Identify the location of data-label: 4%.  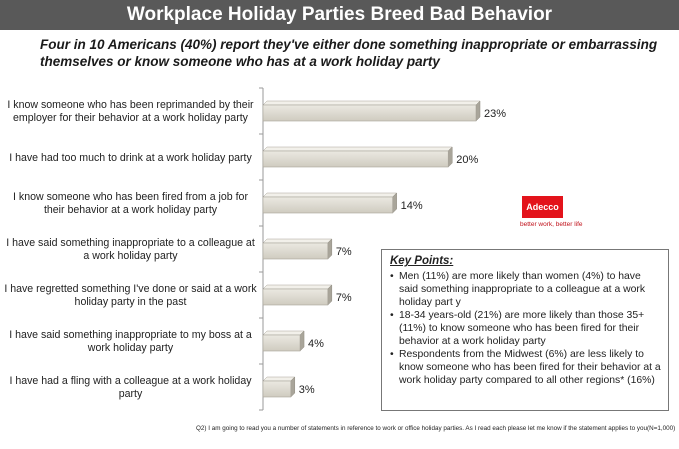
(316, 344).